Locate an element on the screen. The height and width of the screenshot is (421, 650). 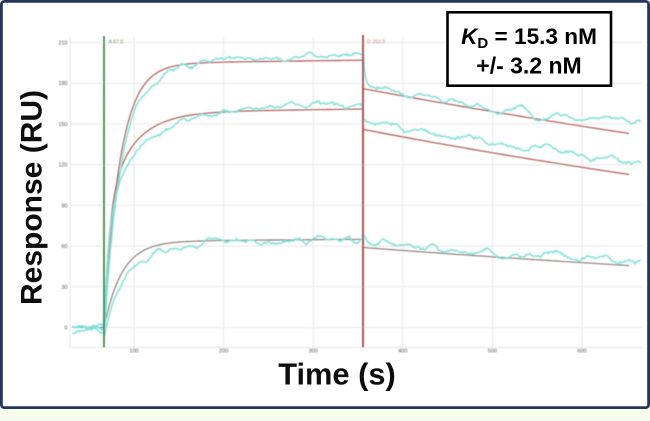
svg-text: KD = 15.3 nM is located at coordinates (529, 38).